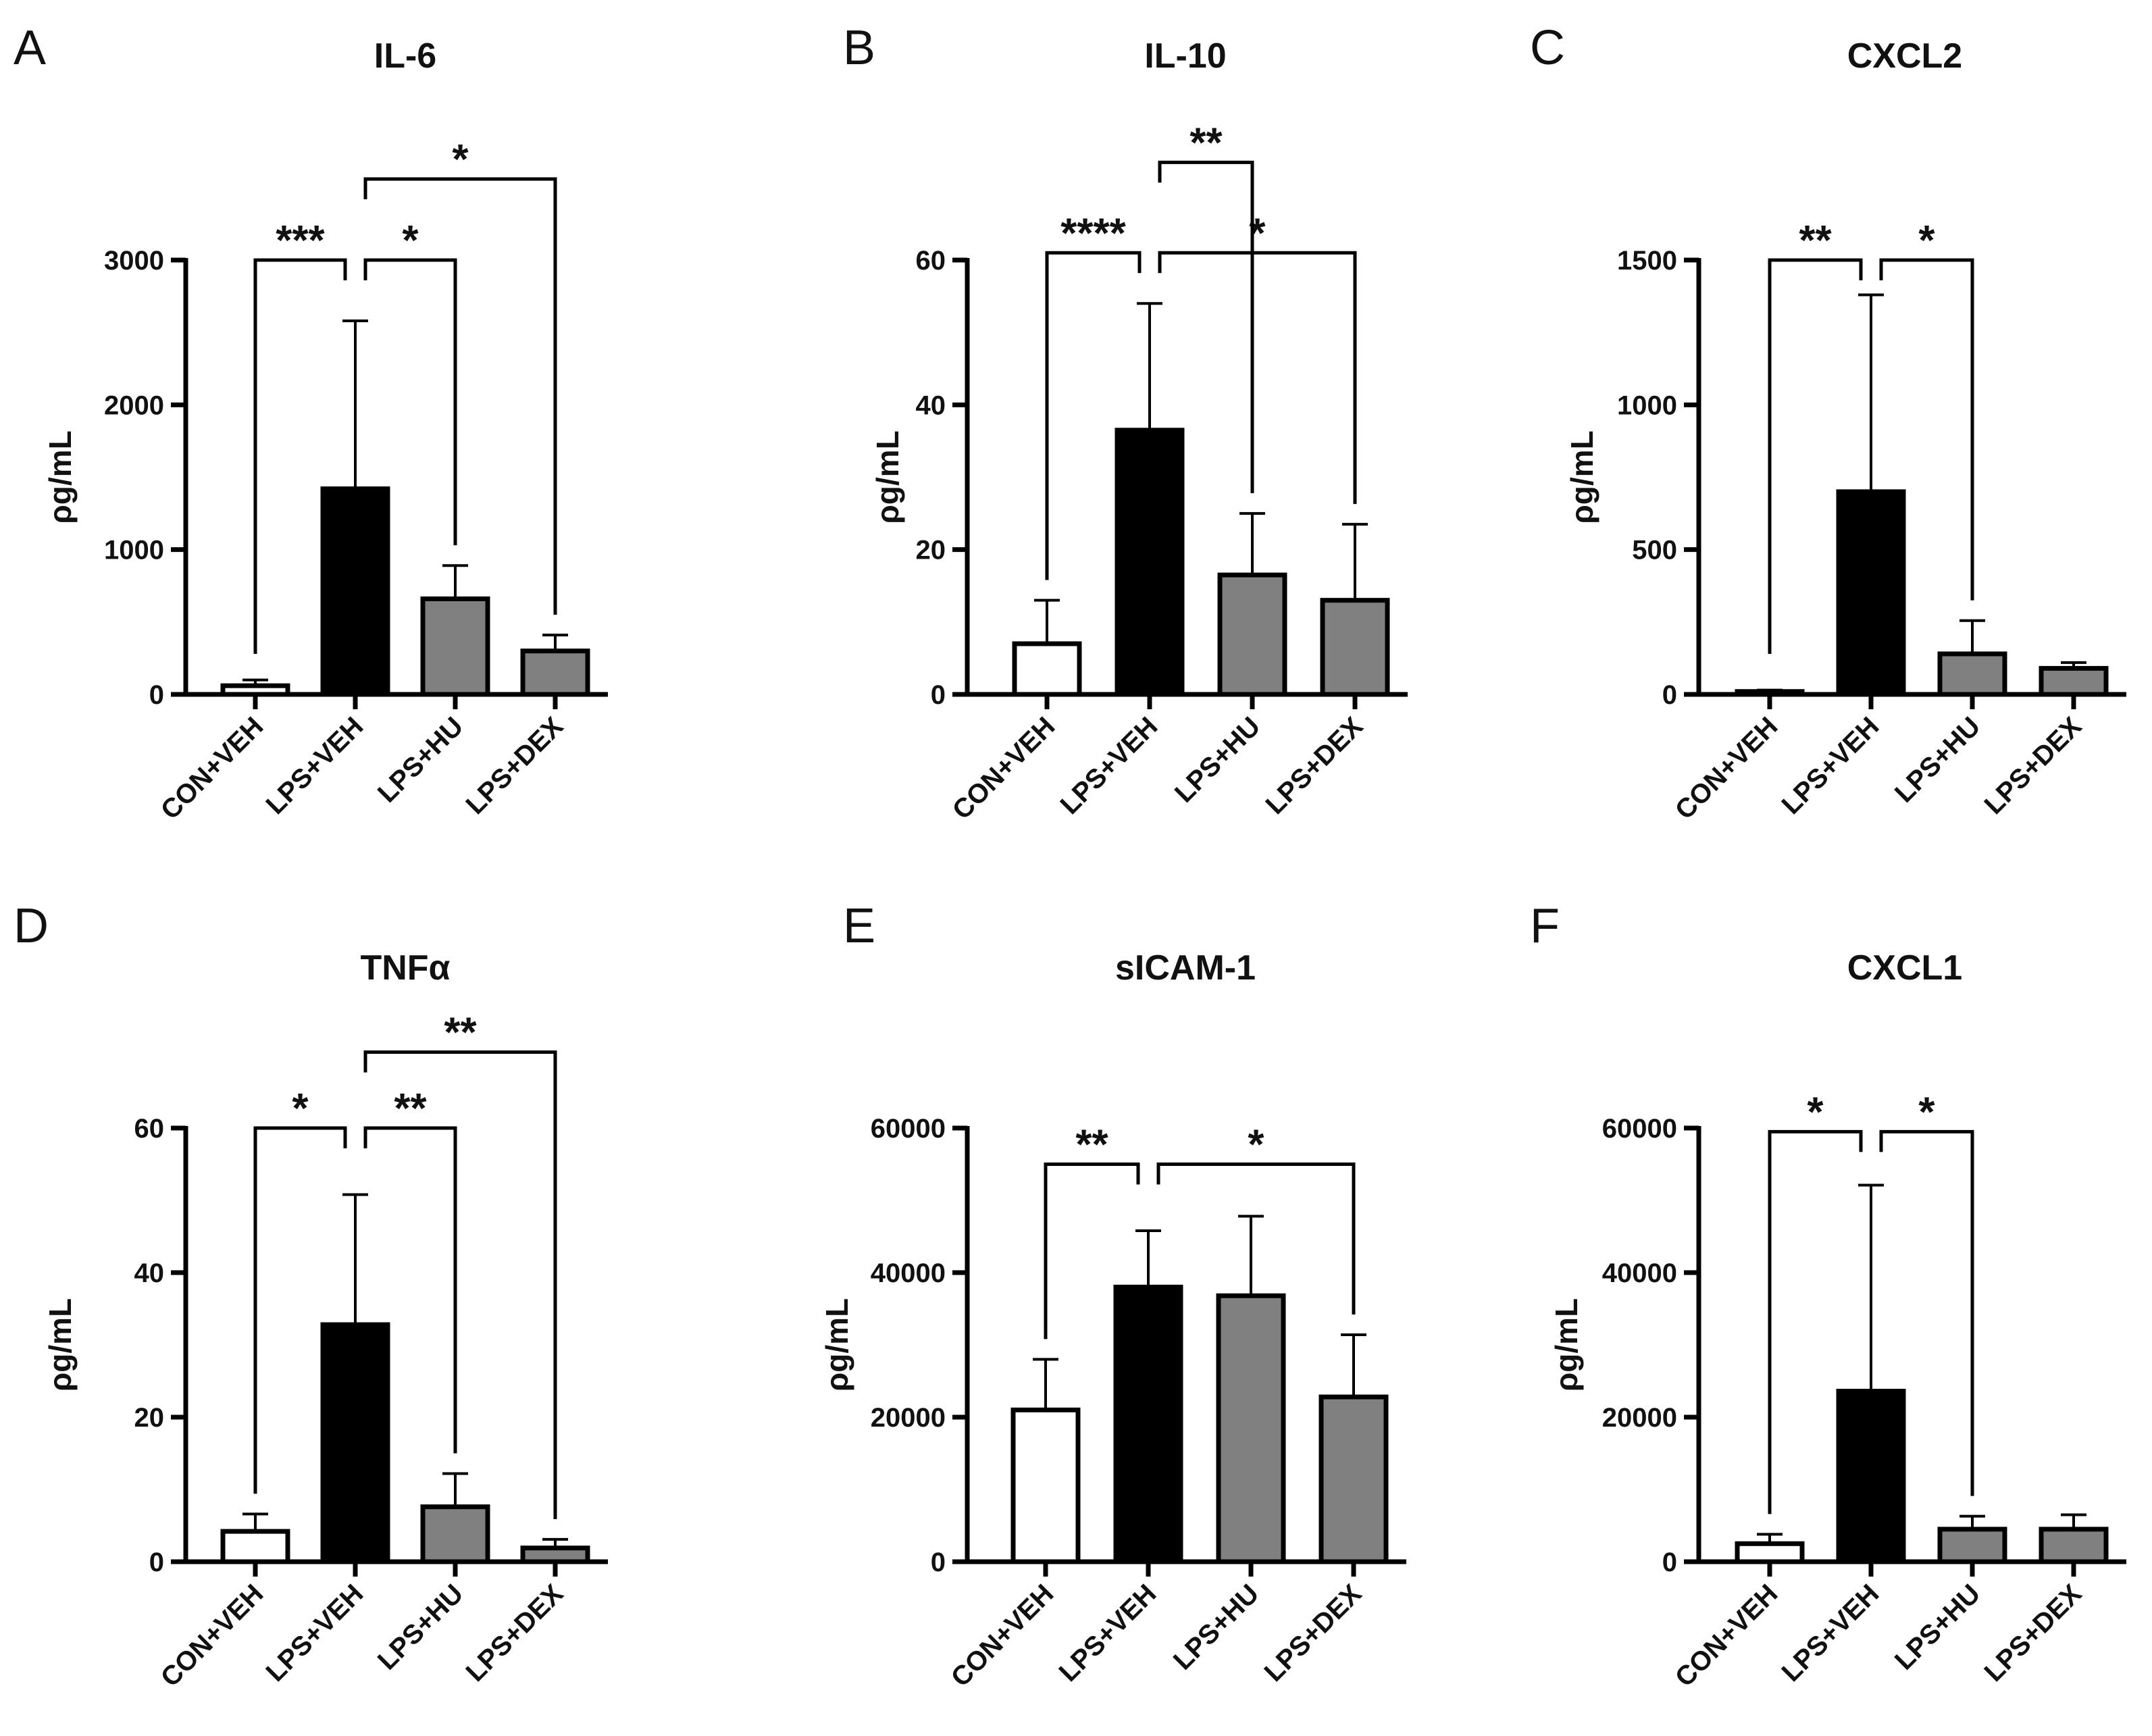 The width and height of the screenshot is (2152, 1736). What do you see at coordinates (1640, 1273) in the screenshot?
I see `y-tick-label: 40000` at bounding box center [1640, 1273].